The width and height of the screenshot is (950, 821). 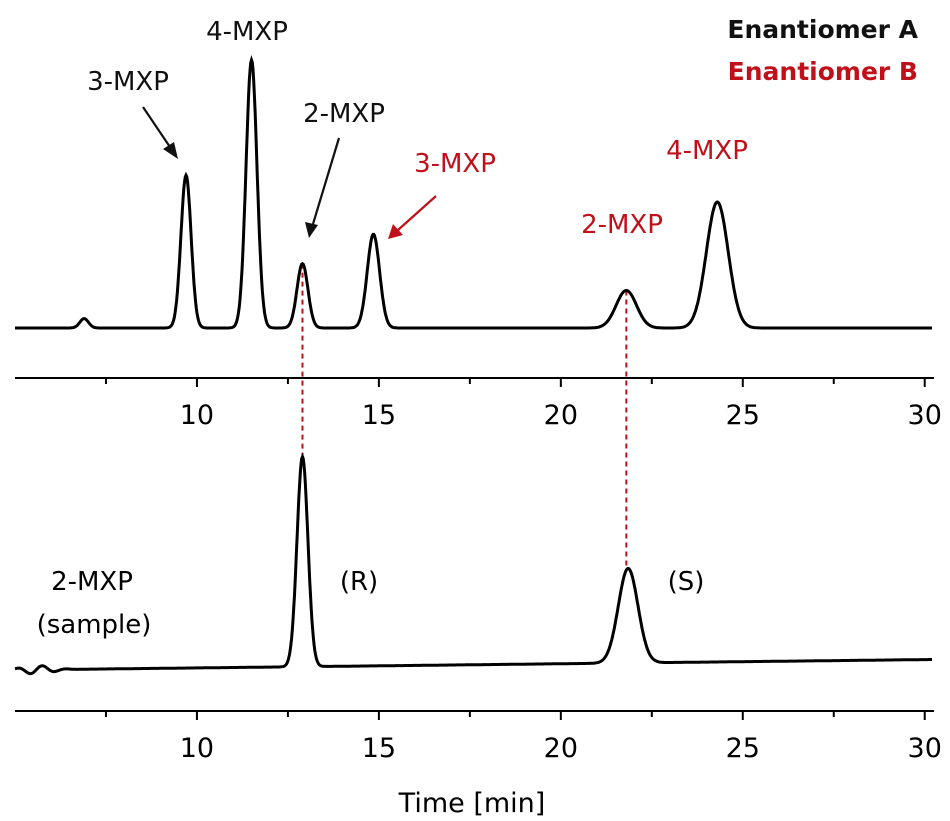 I want to click on peak-label-4-mxp-a: 4-MXP, so click(x=247, y=32).